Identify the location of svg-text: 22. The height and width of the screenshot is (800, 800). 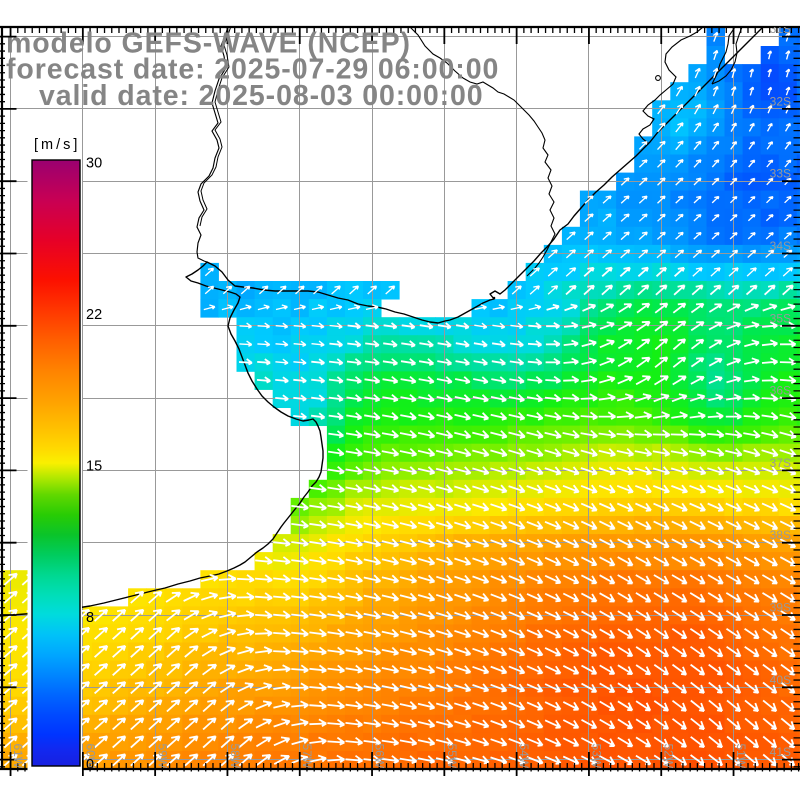
(94, 315).